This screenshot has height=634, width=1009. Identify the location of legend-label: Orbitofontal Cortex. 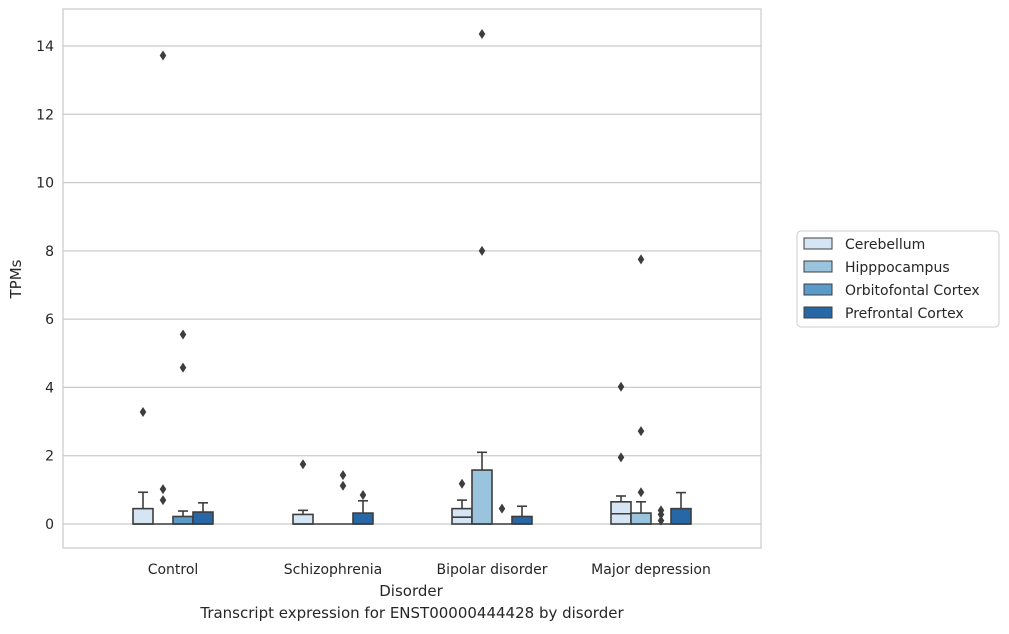
(912, 291).